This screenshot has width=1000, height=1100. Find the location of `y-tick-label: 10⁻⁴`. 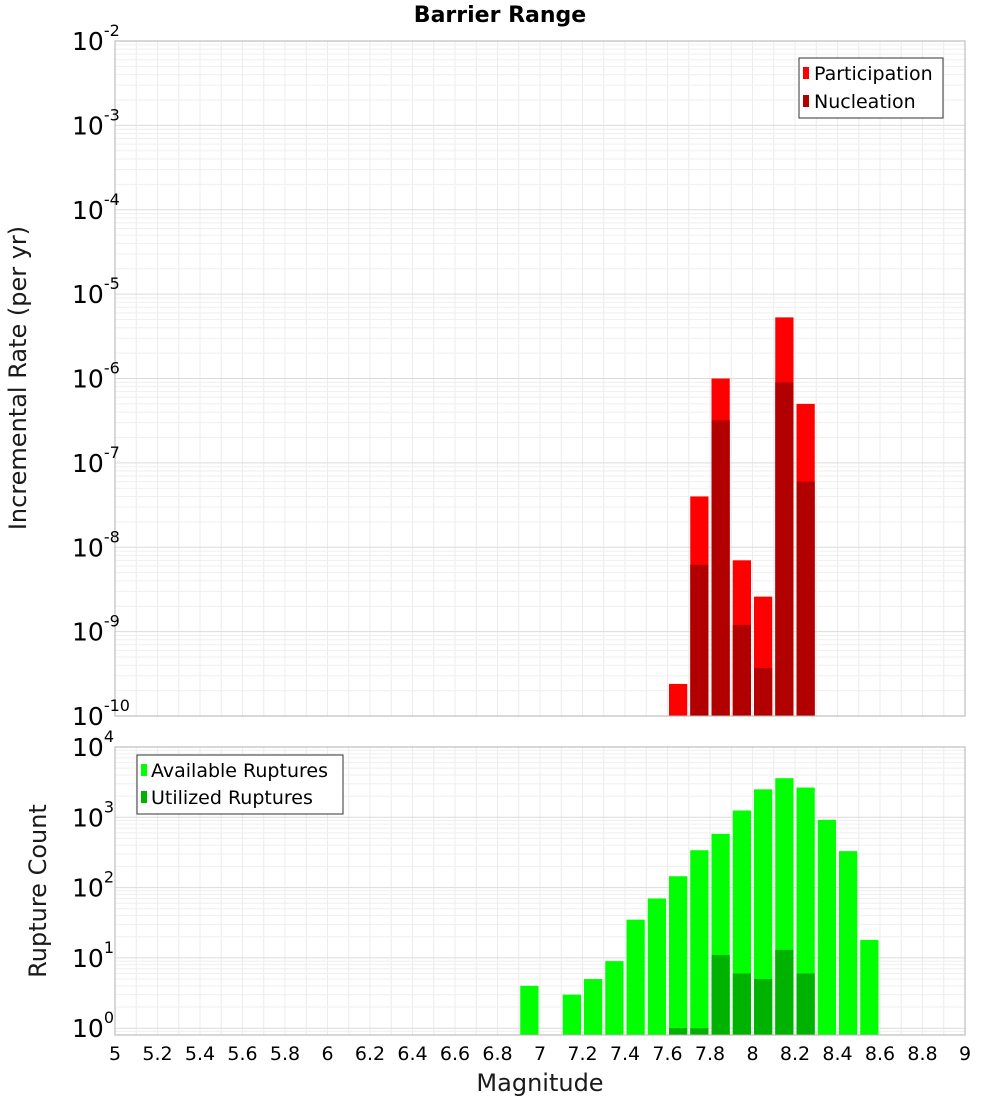

y-tick-label: 10⁻⁴ is located at coordinates (96, 207).